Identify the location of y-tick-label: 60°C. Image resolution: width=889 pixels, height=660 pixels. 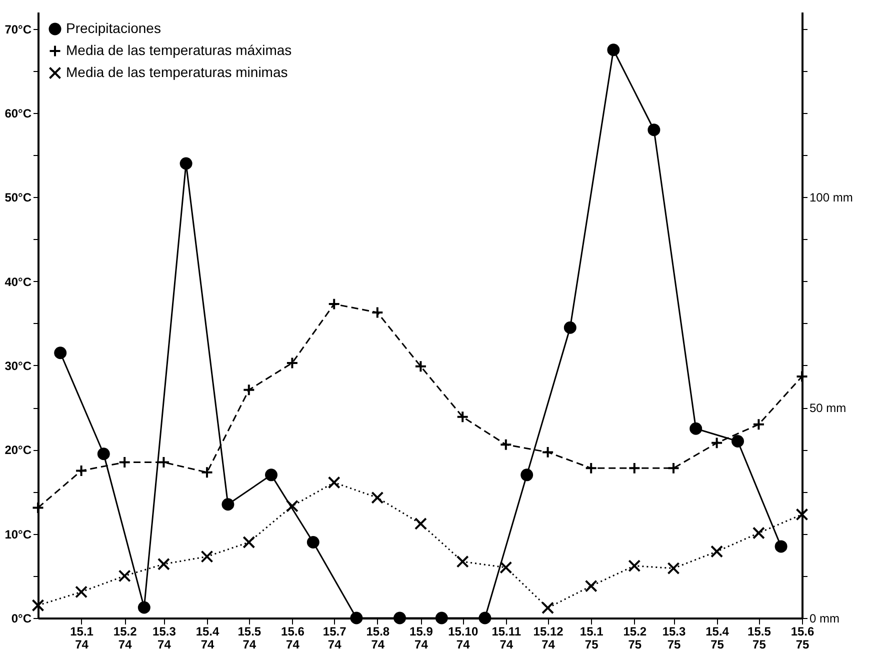
(18, 113).